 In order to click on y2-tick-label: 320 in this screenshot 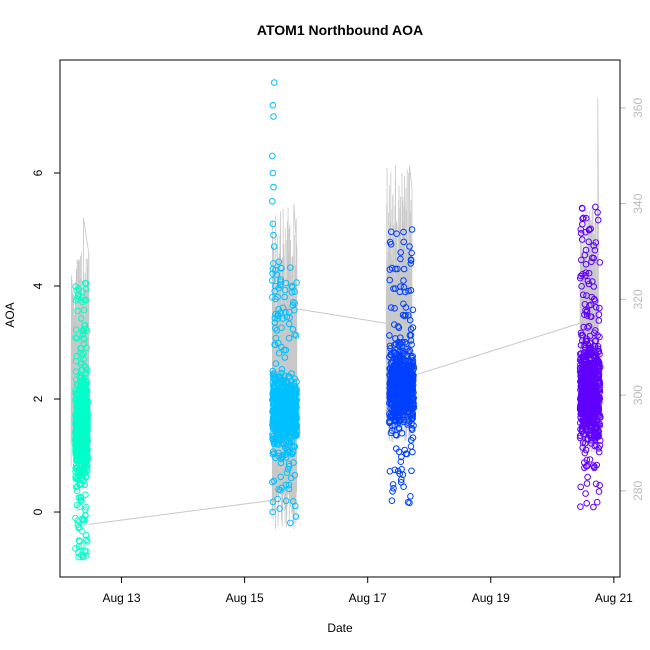, I will do `click(638, 299)`.